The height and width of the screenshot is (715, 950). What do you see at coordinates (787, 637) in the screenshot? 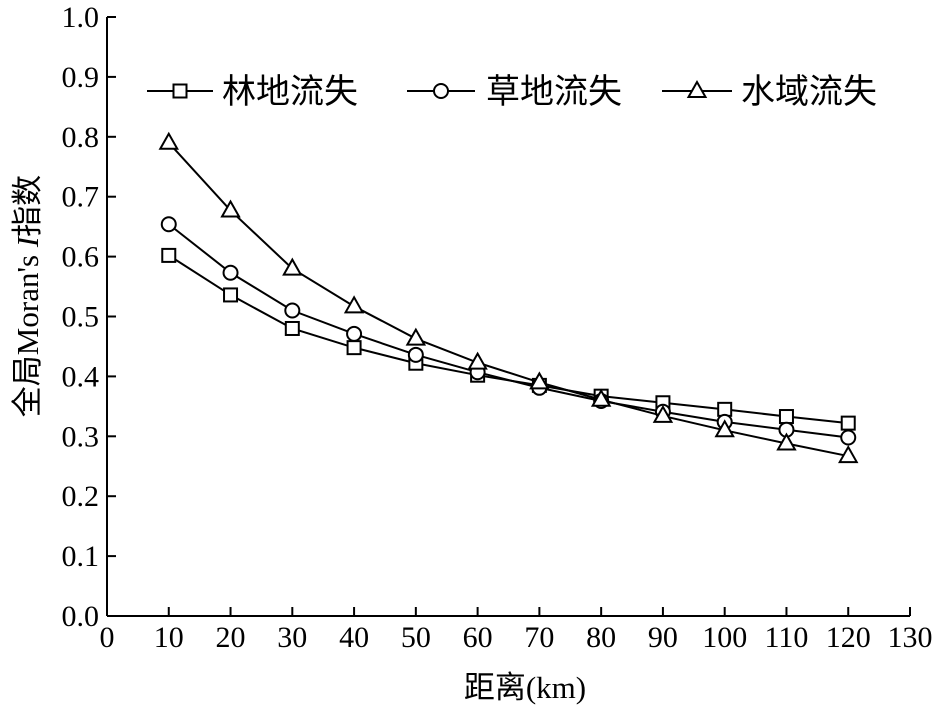
I see `x-tick-label: 110` at bounding box center [787, 637].